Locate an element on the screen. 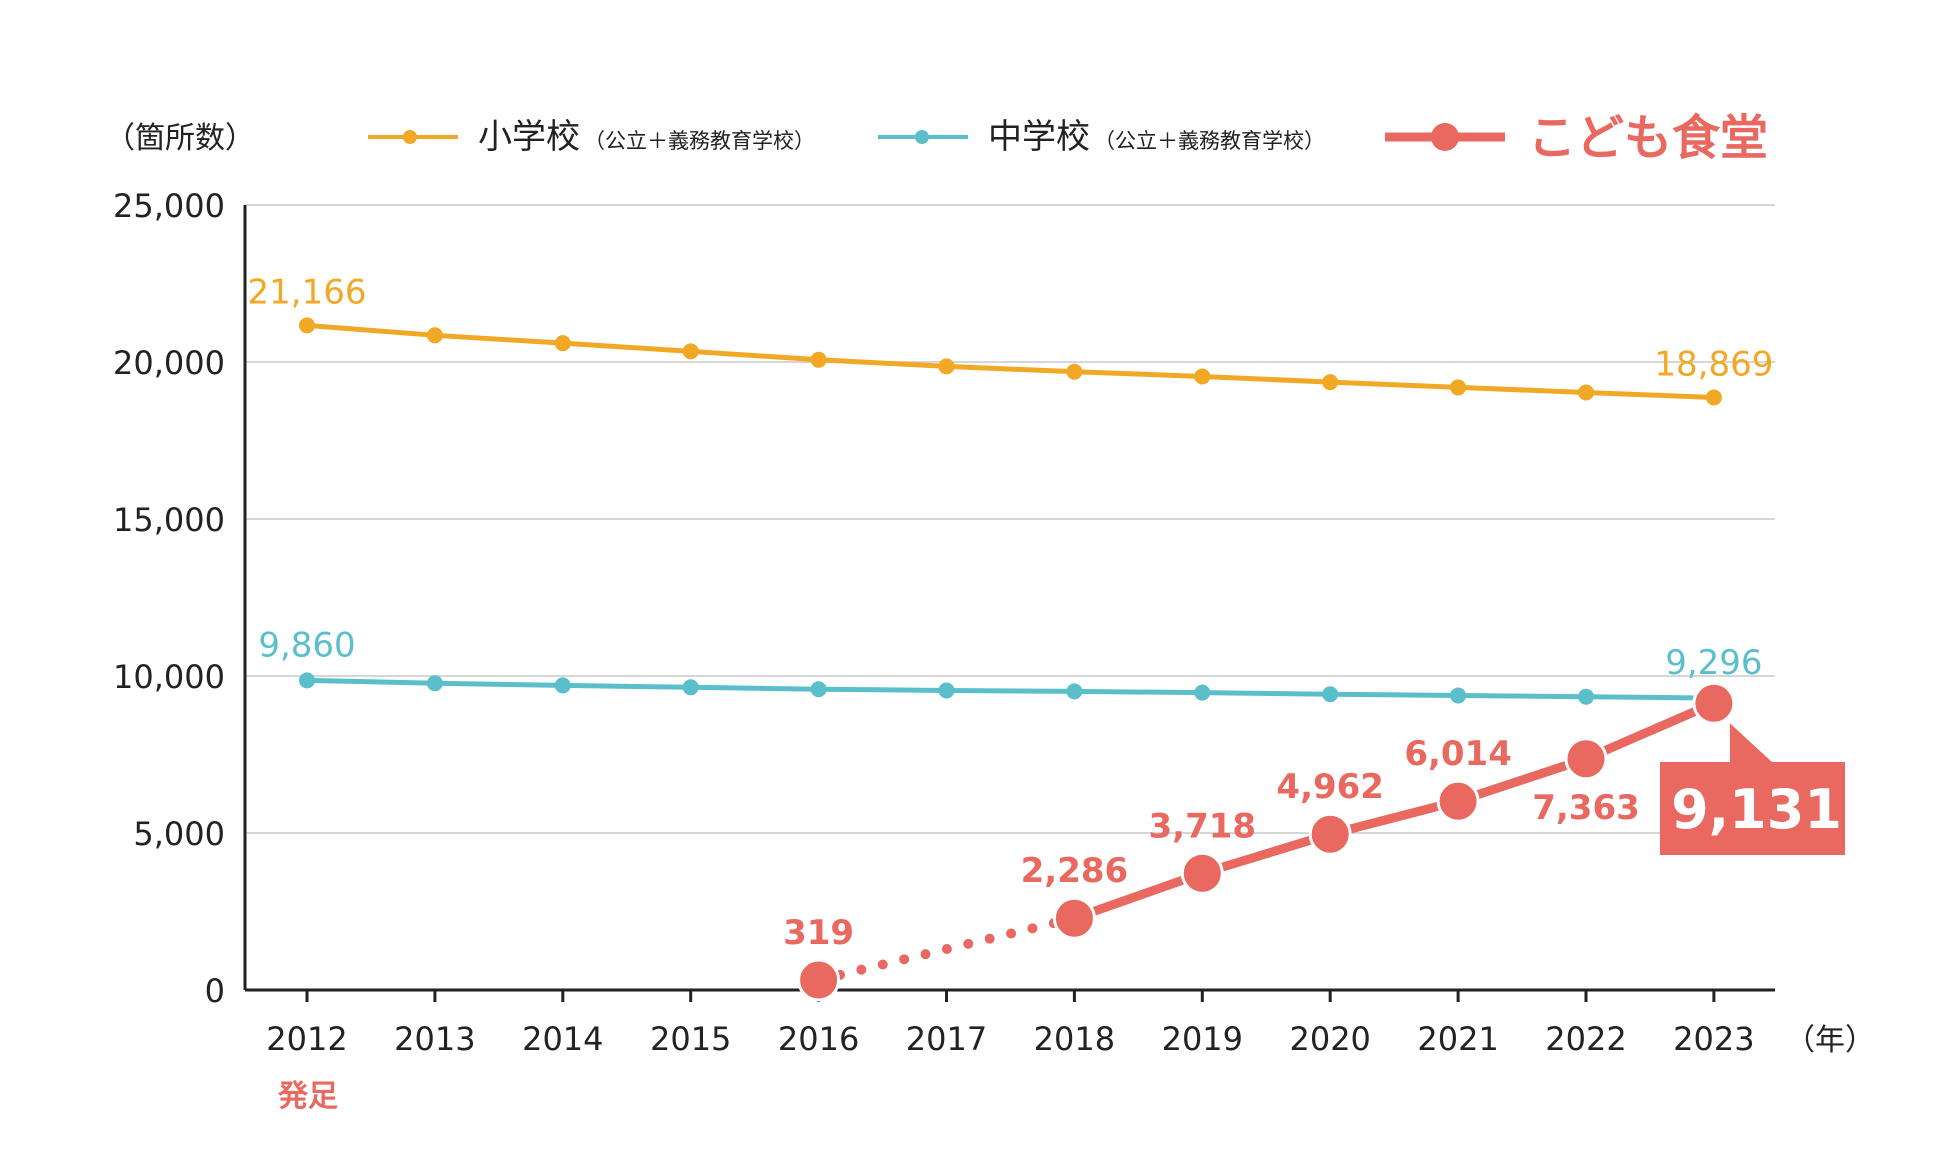  y-tick-label: 15,000 is located at coordinates (169, 520).